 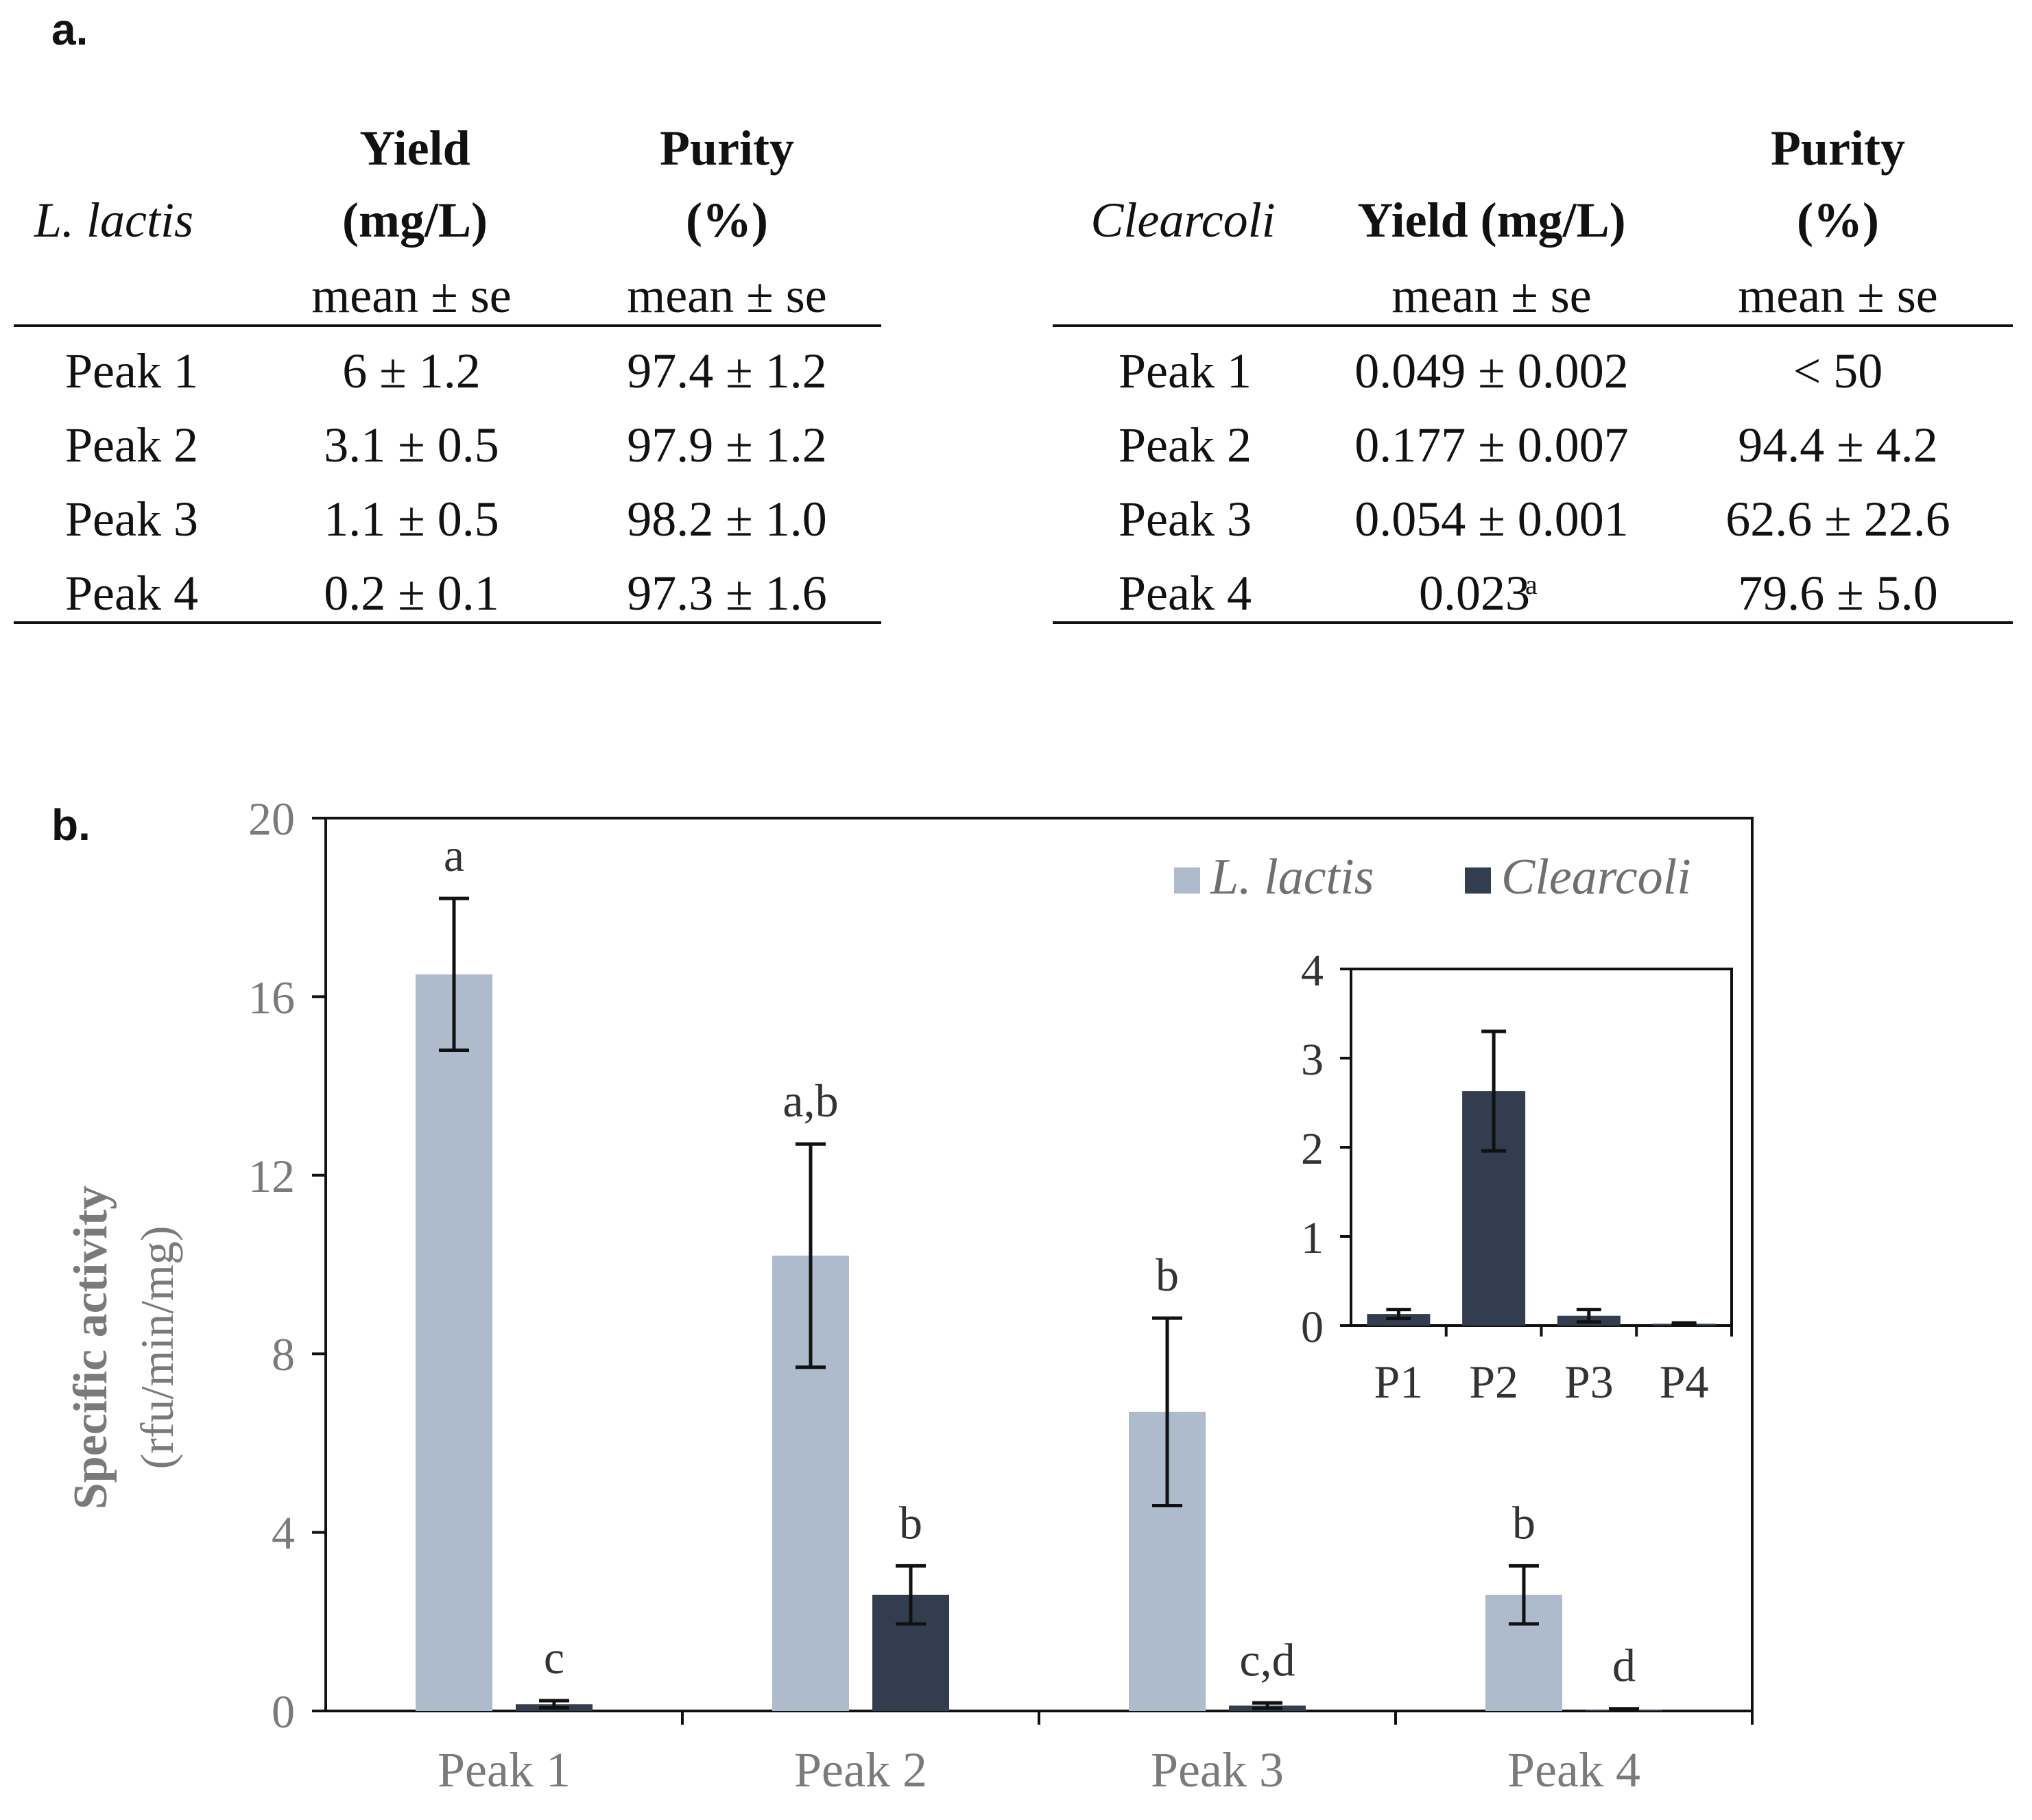 What do you see at coordinates (411, 593) in the screenshot?
I see `left-row-4-yield: 0.2 ± 0.1` at bounding box center [411, 593].